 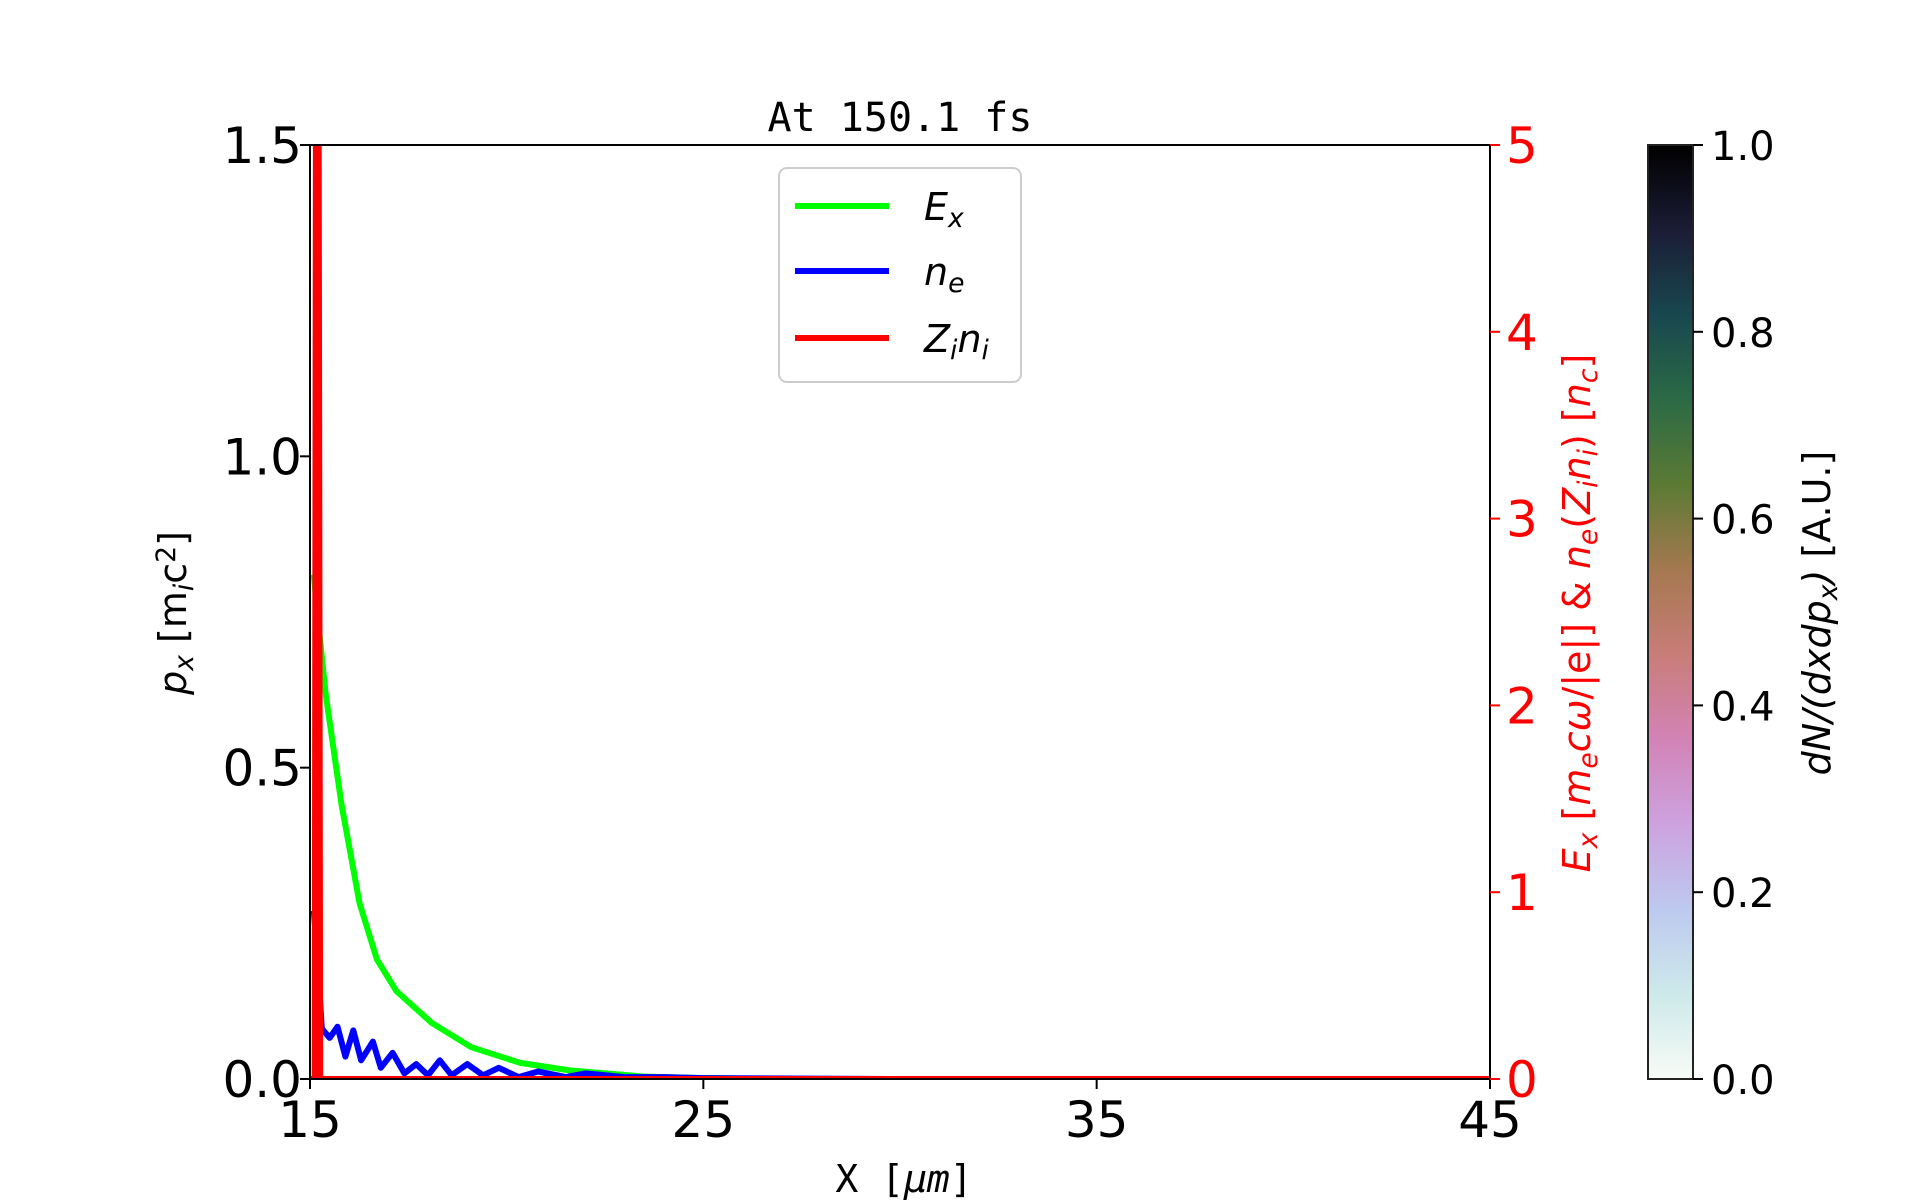 I want to click on colorbar-tick-label: 0.8, so click(x=1743, y=334).